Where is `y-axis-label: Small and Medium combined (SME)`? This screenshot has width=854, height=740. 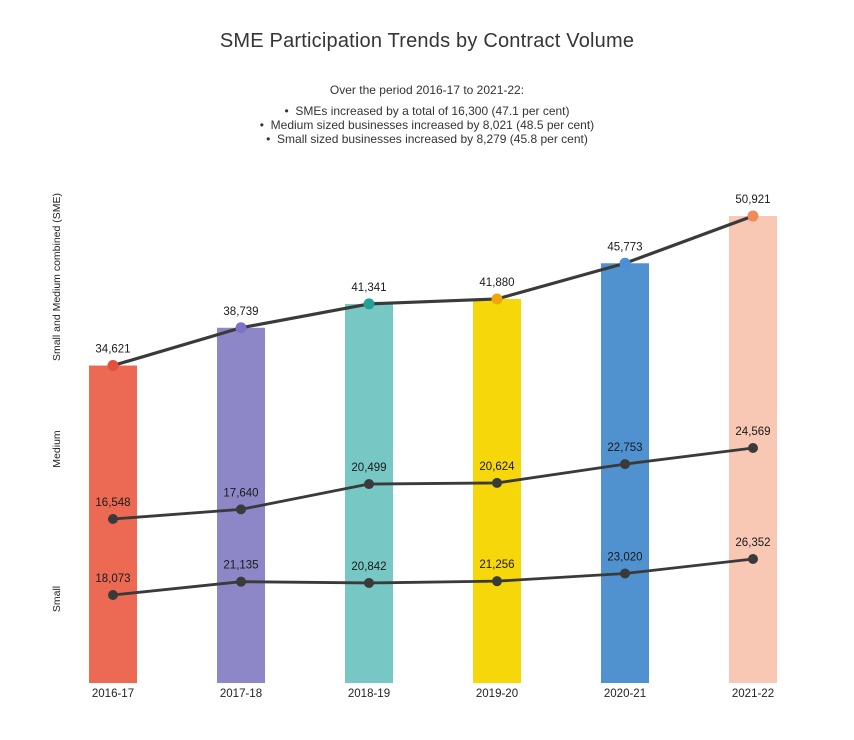 y-axis-label: Small and Medium combined (SME) is located at coordinates (57, 277).